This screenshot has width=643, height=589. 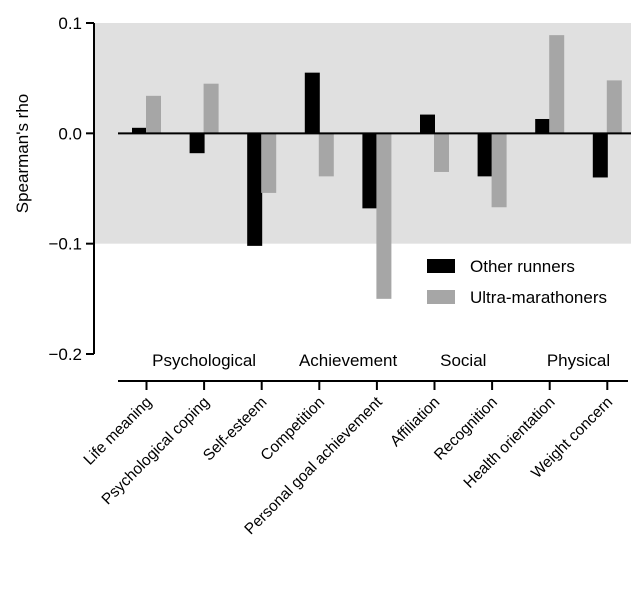 I want to click on legend-swatch-other-runners, so click(x=441, y=266).